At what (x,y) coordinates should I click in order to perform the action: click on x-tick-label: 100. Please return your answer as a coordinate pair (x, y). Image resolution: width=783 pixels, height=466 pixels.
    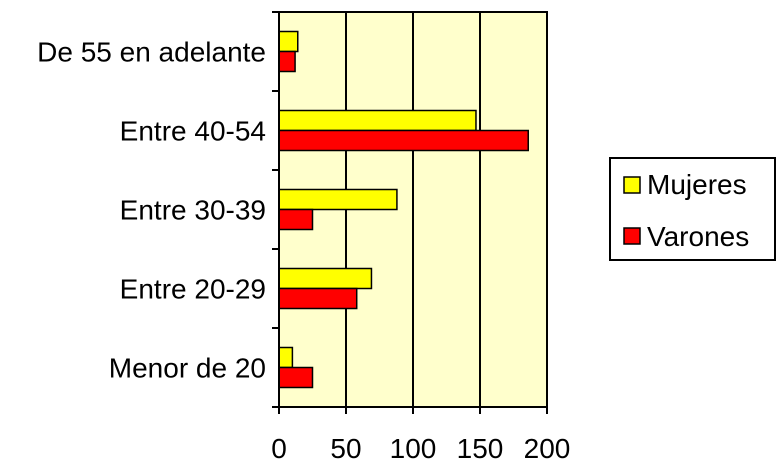
    Looking at the image, I should click on (413, 448).